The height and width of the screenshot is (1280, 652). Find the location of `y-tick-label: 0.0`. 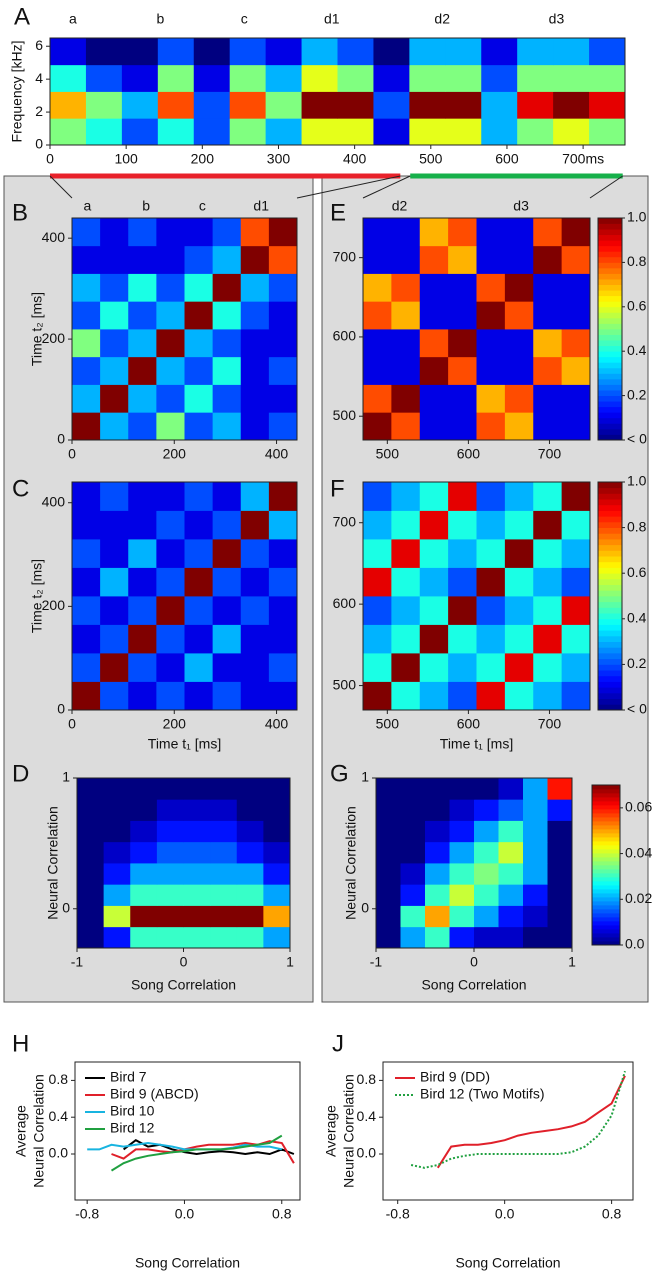

y-tick-label: 0.0 is located at coordinates (59, 1153).